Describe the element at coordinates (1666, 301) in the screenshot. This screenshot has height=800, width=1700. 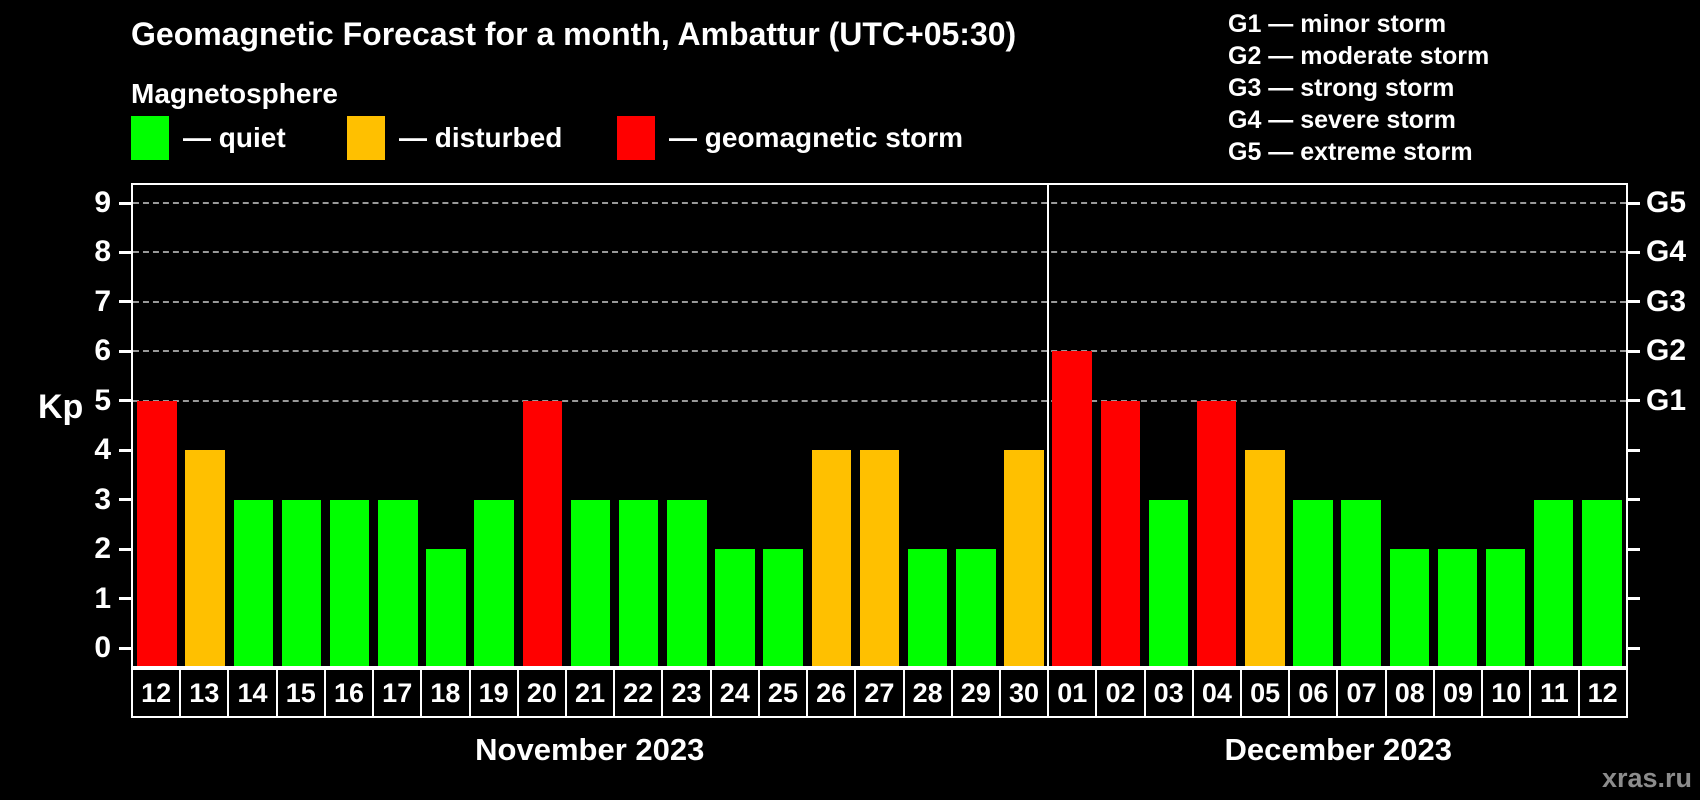
I see `g-axis-label-G3: G3` at that location.